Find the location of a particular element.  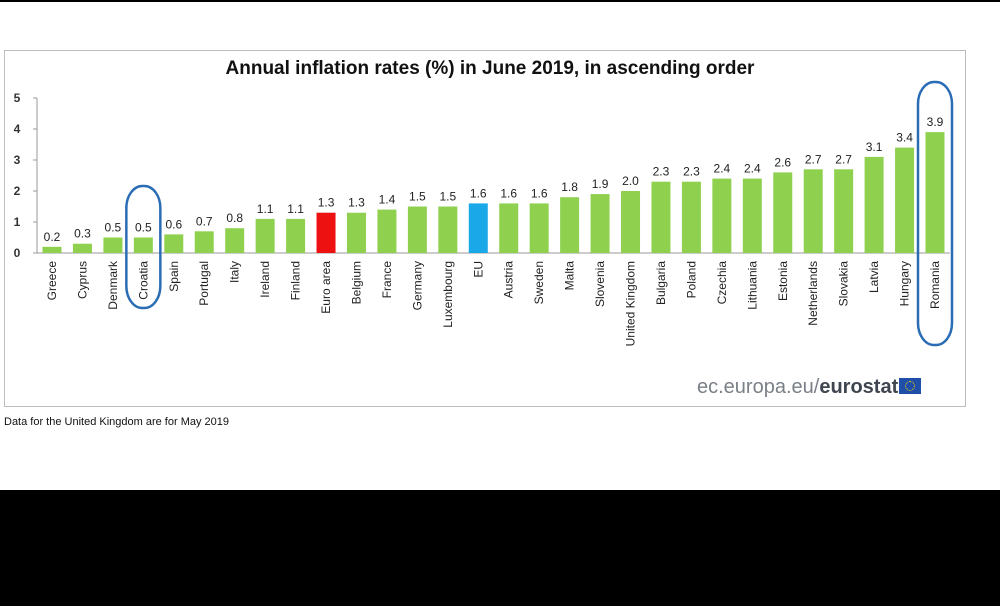

data-label: 2.0 is located at coordinates (630, 181).